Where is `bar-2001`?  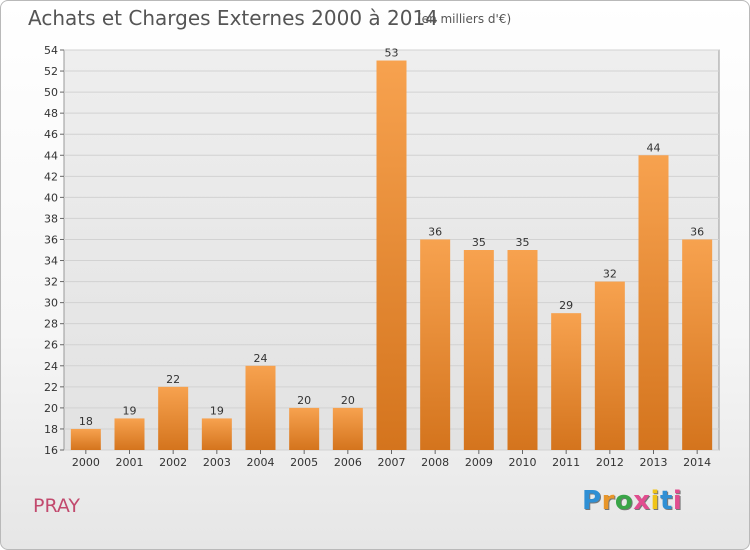
bar-2001 is located at coordinates (129, 434).